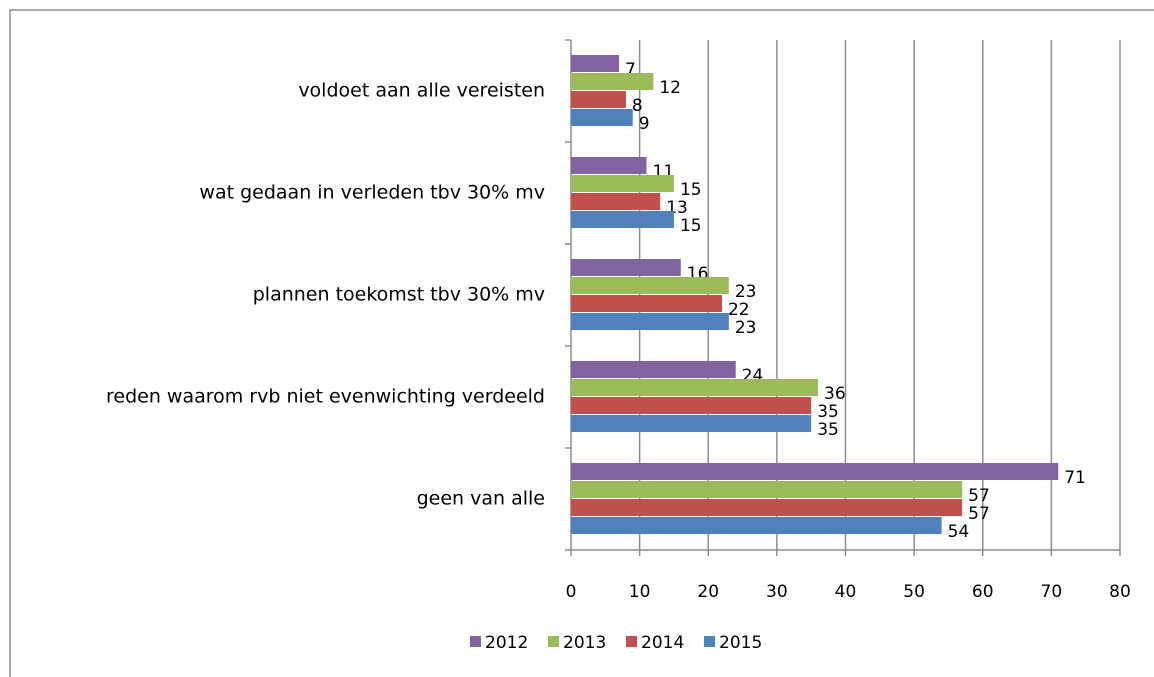  I want to click on value-label: 12, so click(670, 88).